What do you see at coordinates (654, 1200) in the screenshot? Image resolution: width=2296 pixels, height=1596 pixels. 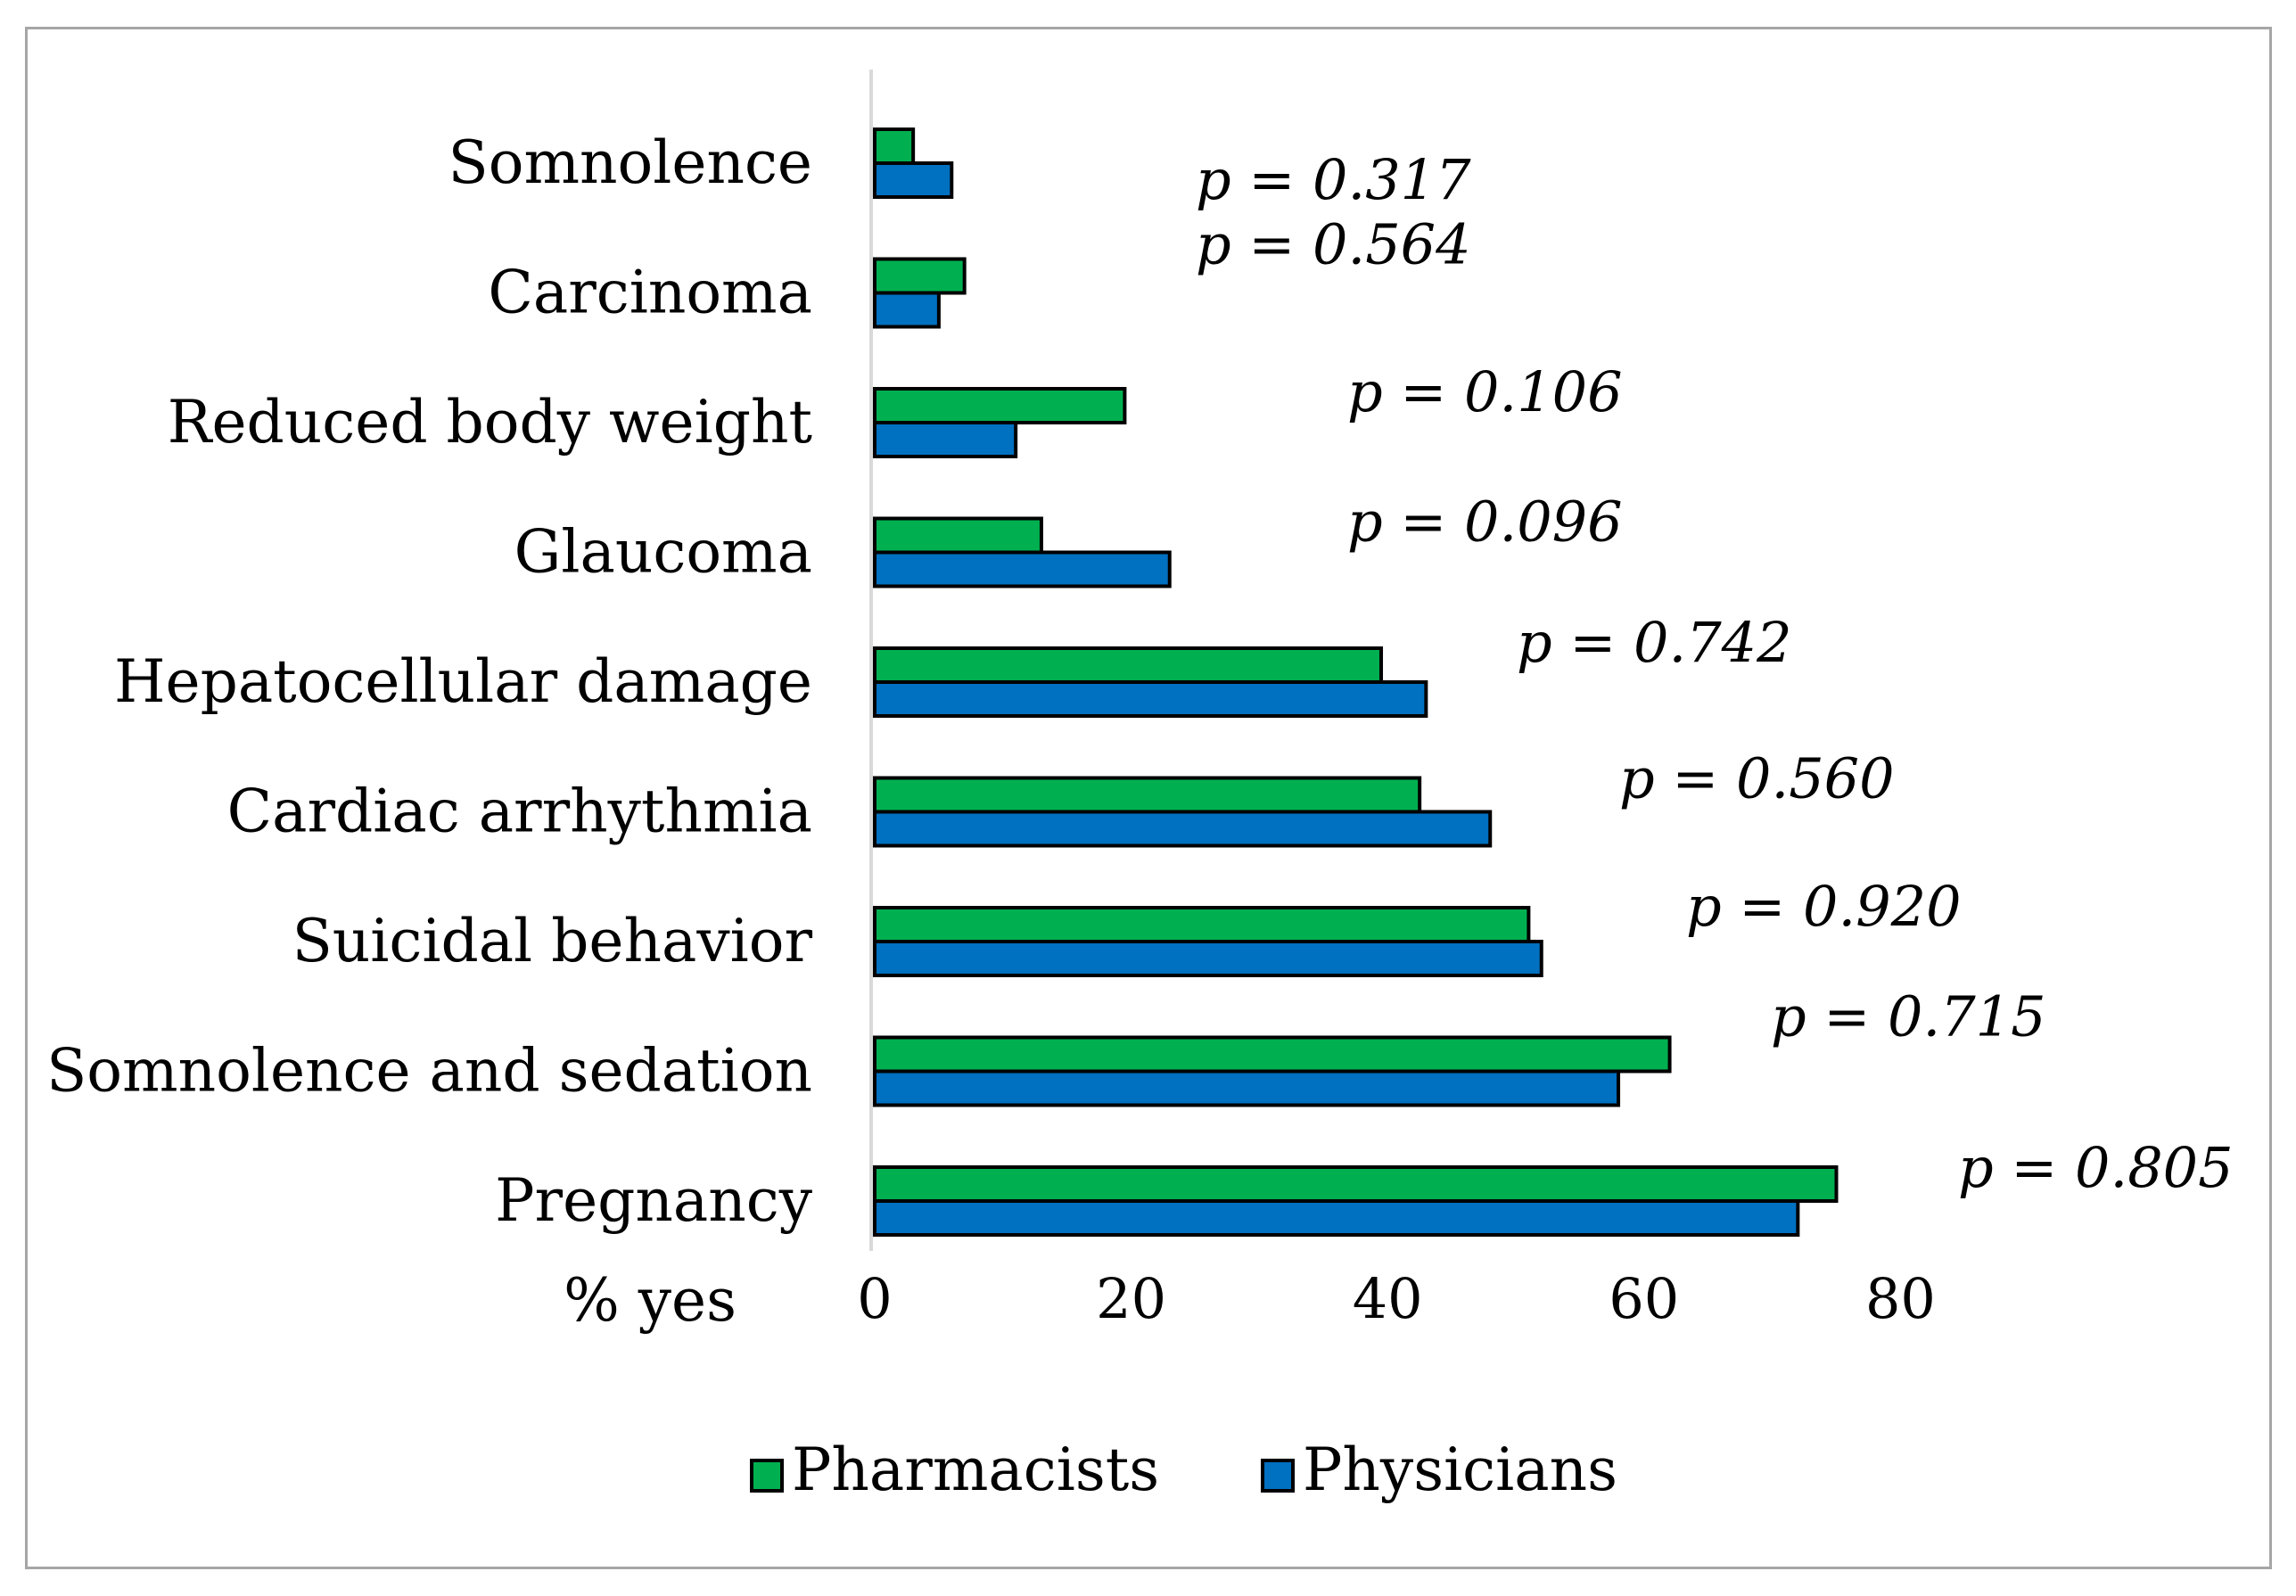 I see `category-label: Pregnancy` at bounding box center [654, 1200].